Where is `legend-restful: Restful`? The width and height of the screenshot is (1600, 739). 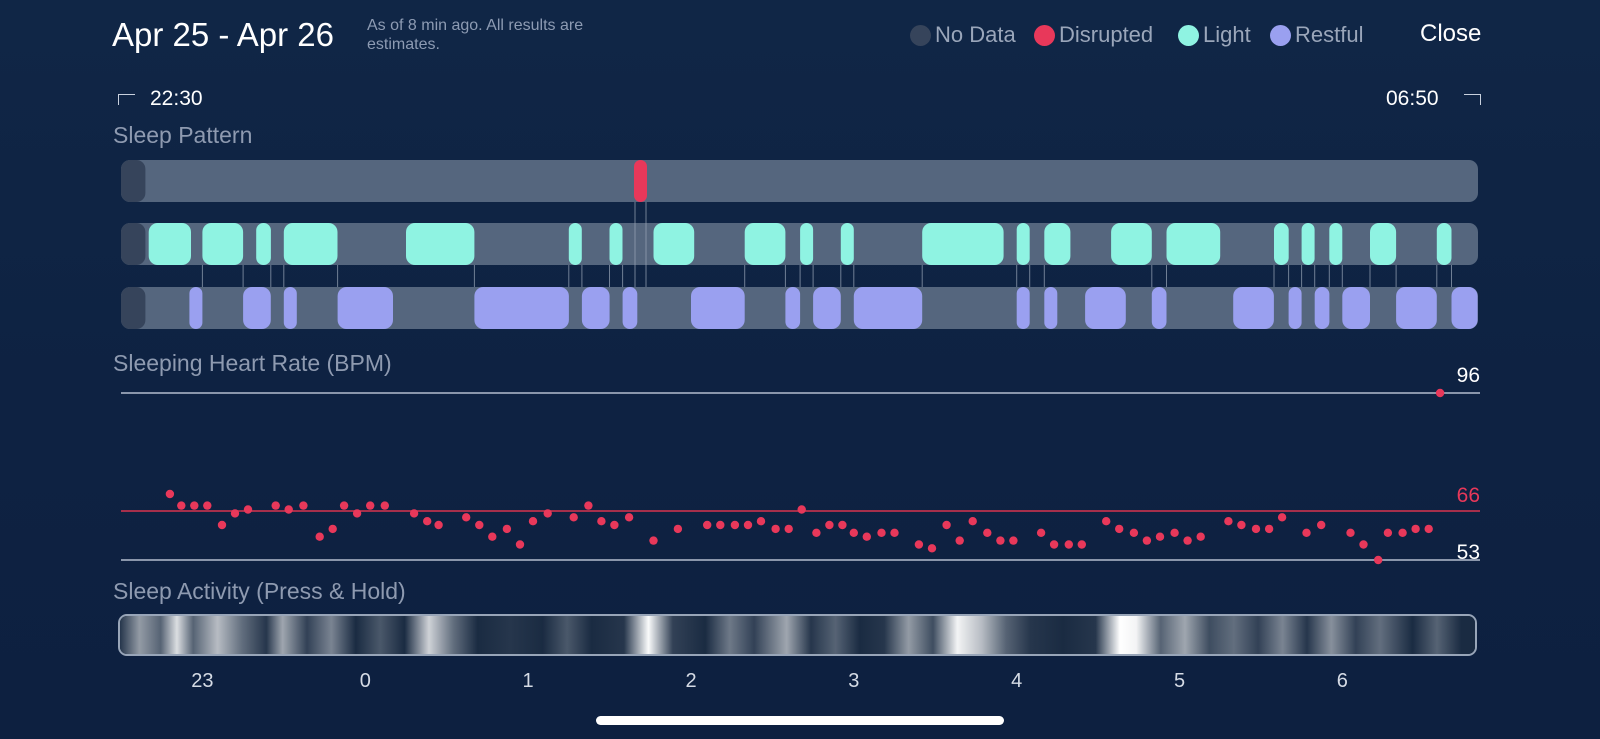 legend-restful: Restful is located at coordinates (1316, 35).